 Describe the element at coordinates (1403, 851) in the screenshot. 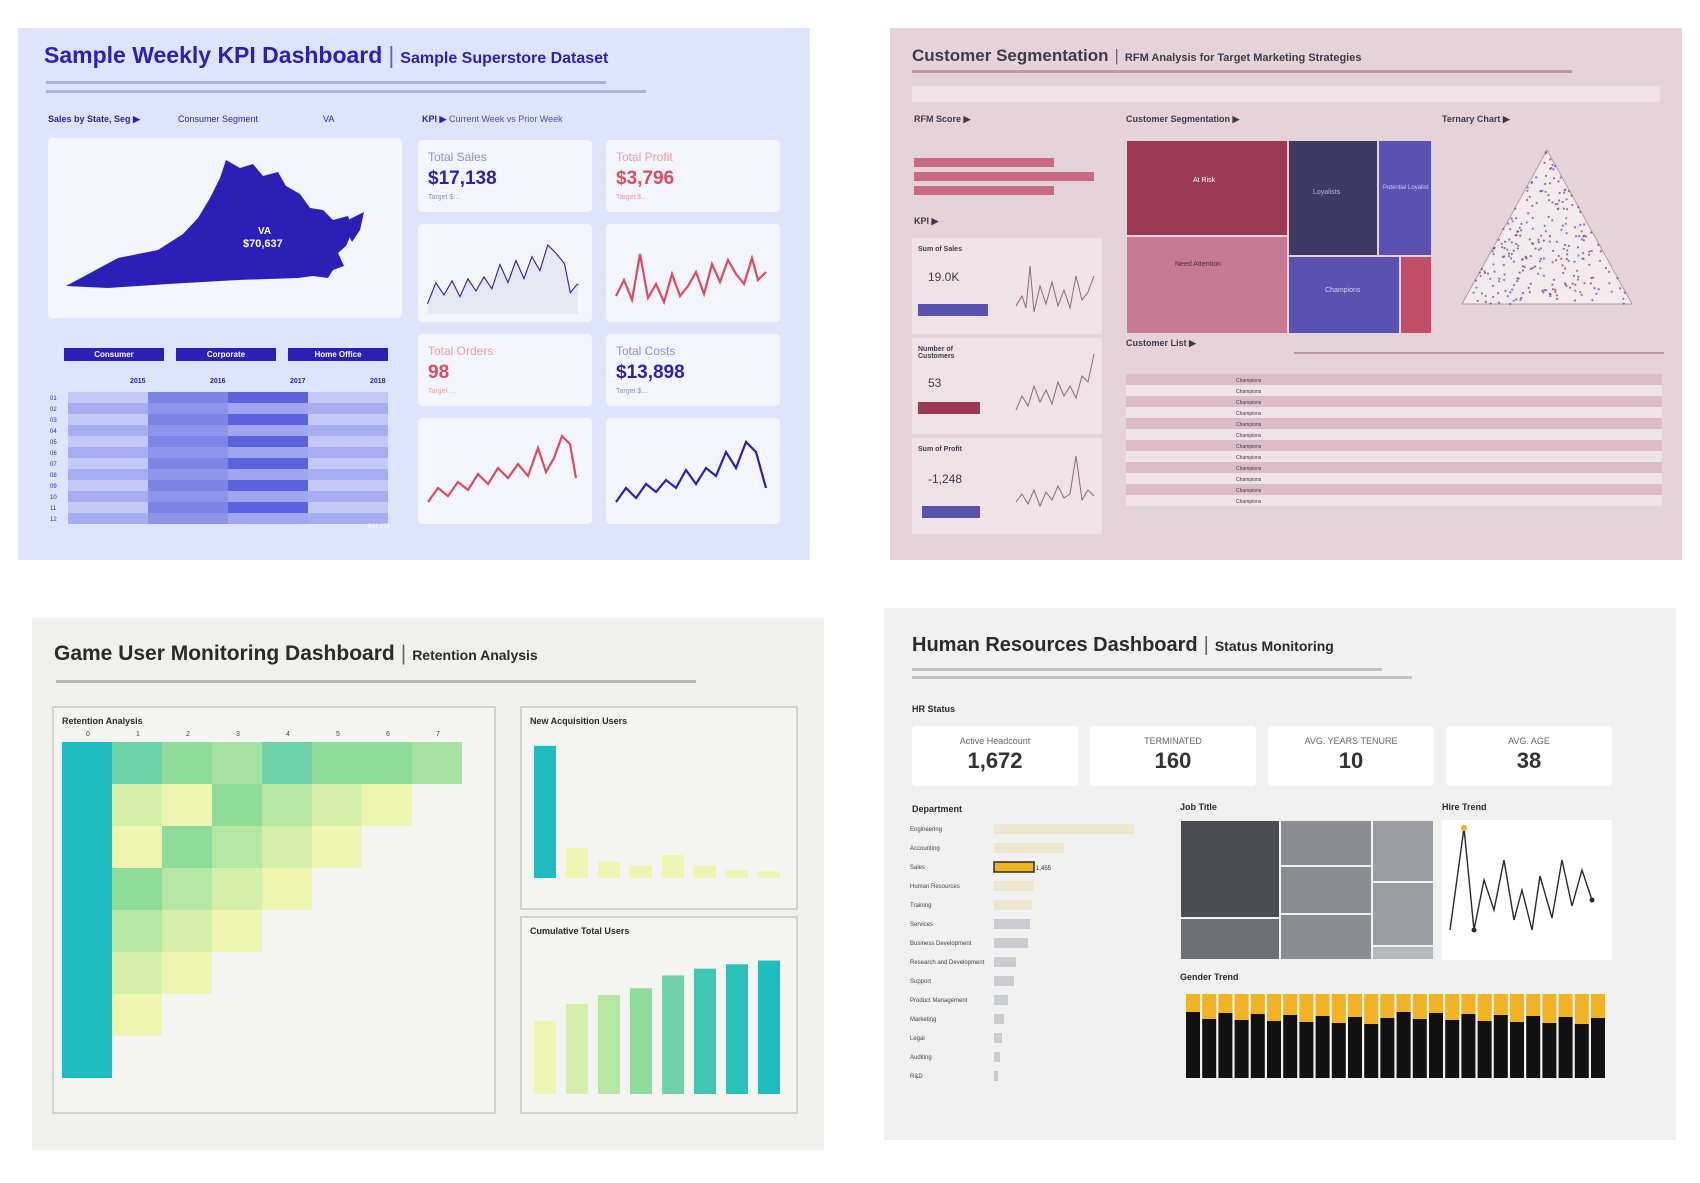

I see `job-block-solutions-engineer` at that location.